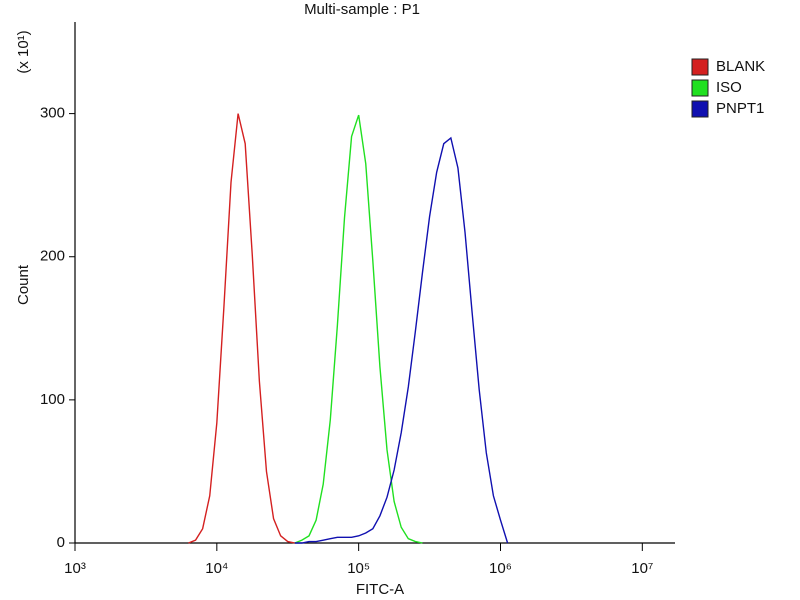  I want to click on legend-label: PNPT1, so click(740, 108).